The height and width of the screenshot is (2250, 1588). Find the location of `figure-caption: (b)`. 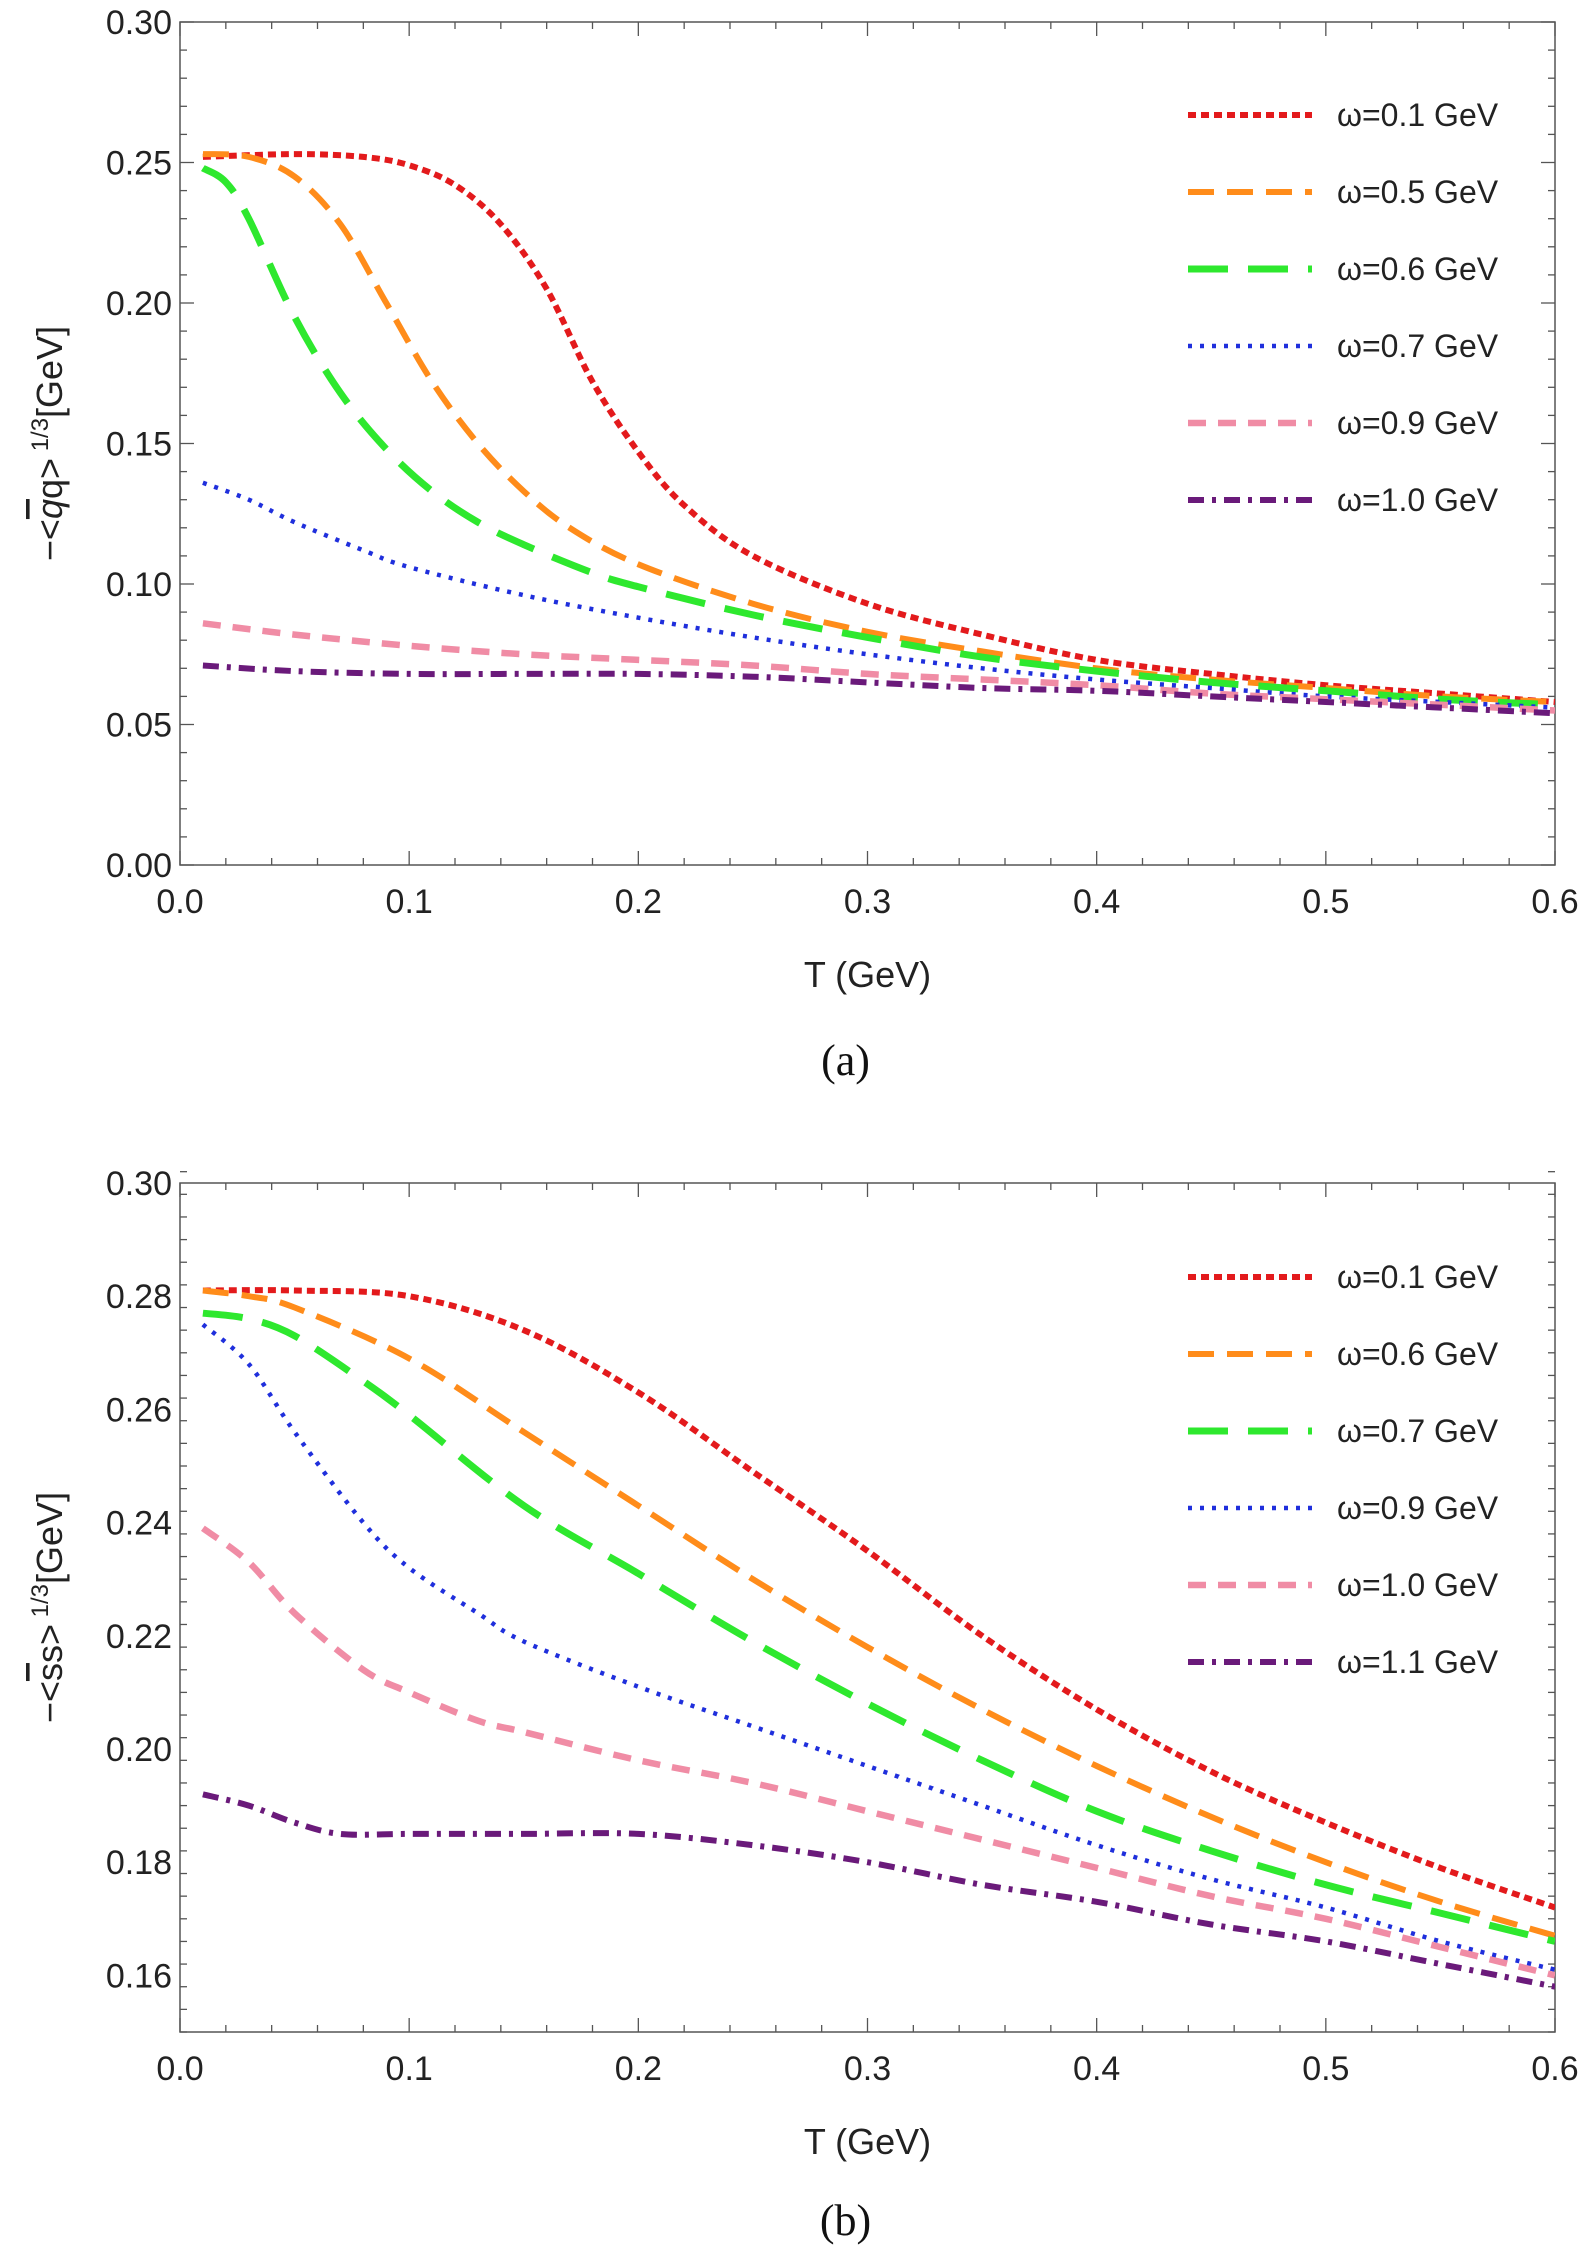

figure-caption: (b) is located at coordinates (845, 2220).